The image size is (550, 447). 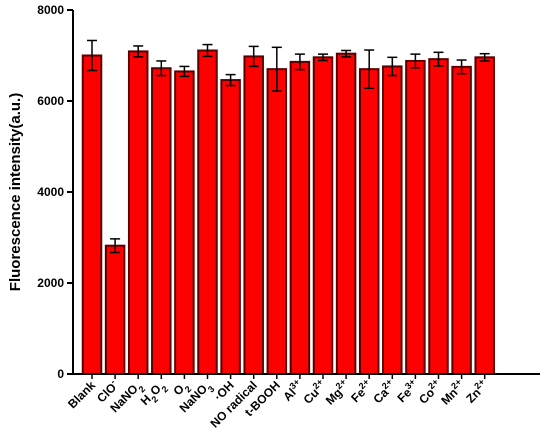 I want to click on x-tick-label-16: Mn2+, so click(x=452, y=392).